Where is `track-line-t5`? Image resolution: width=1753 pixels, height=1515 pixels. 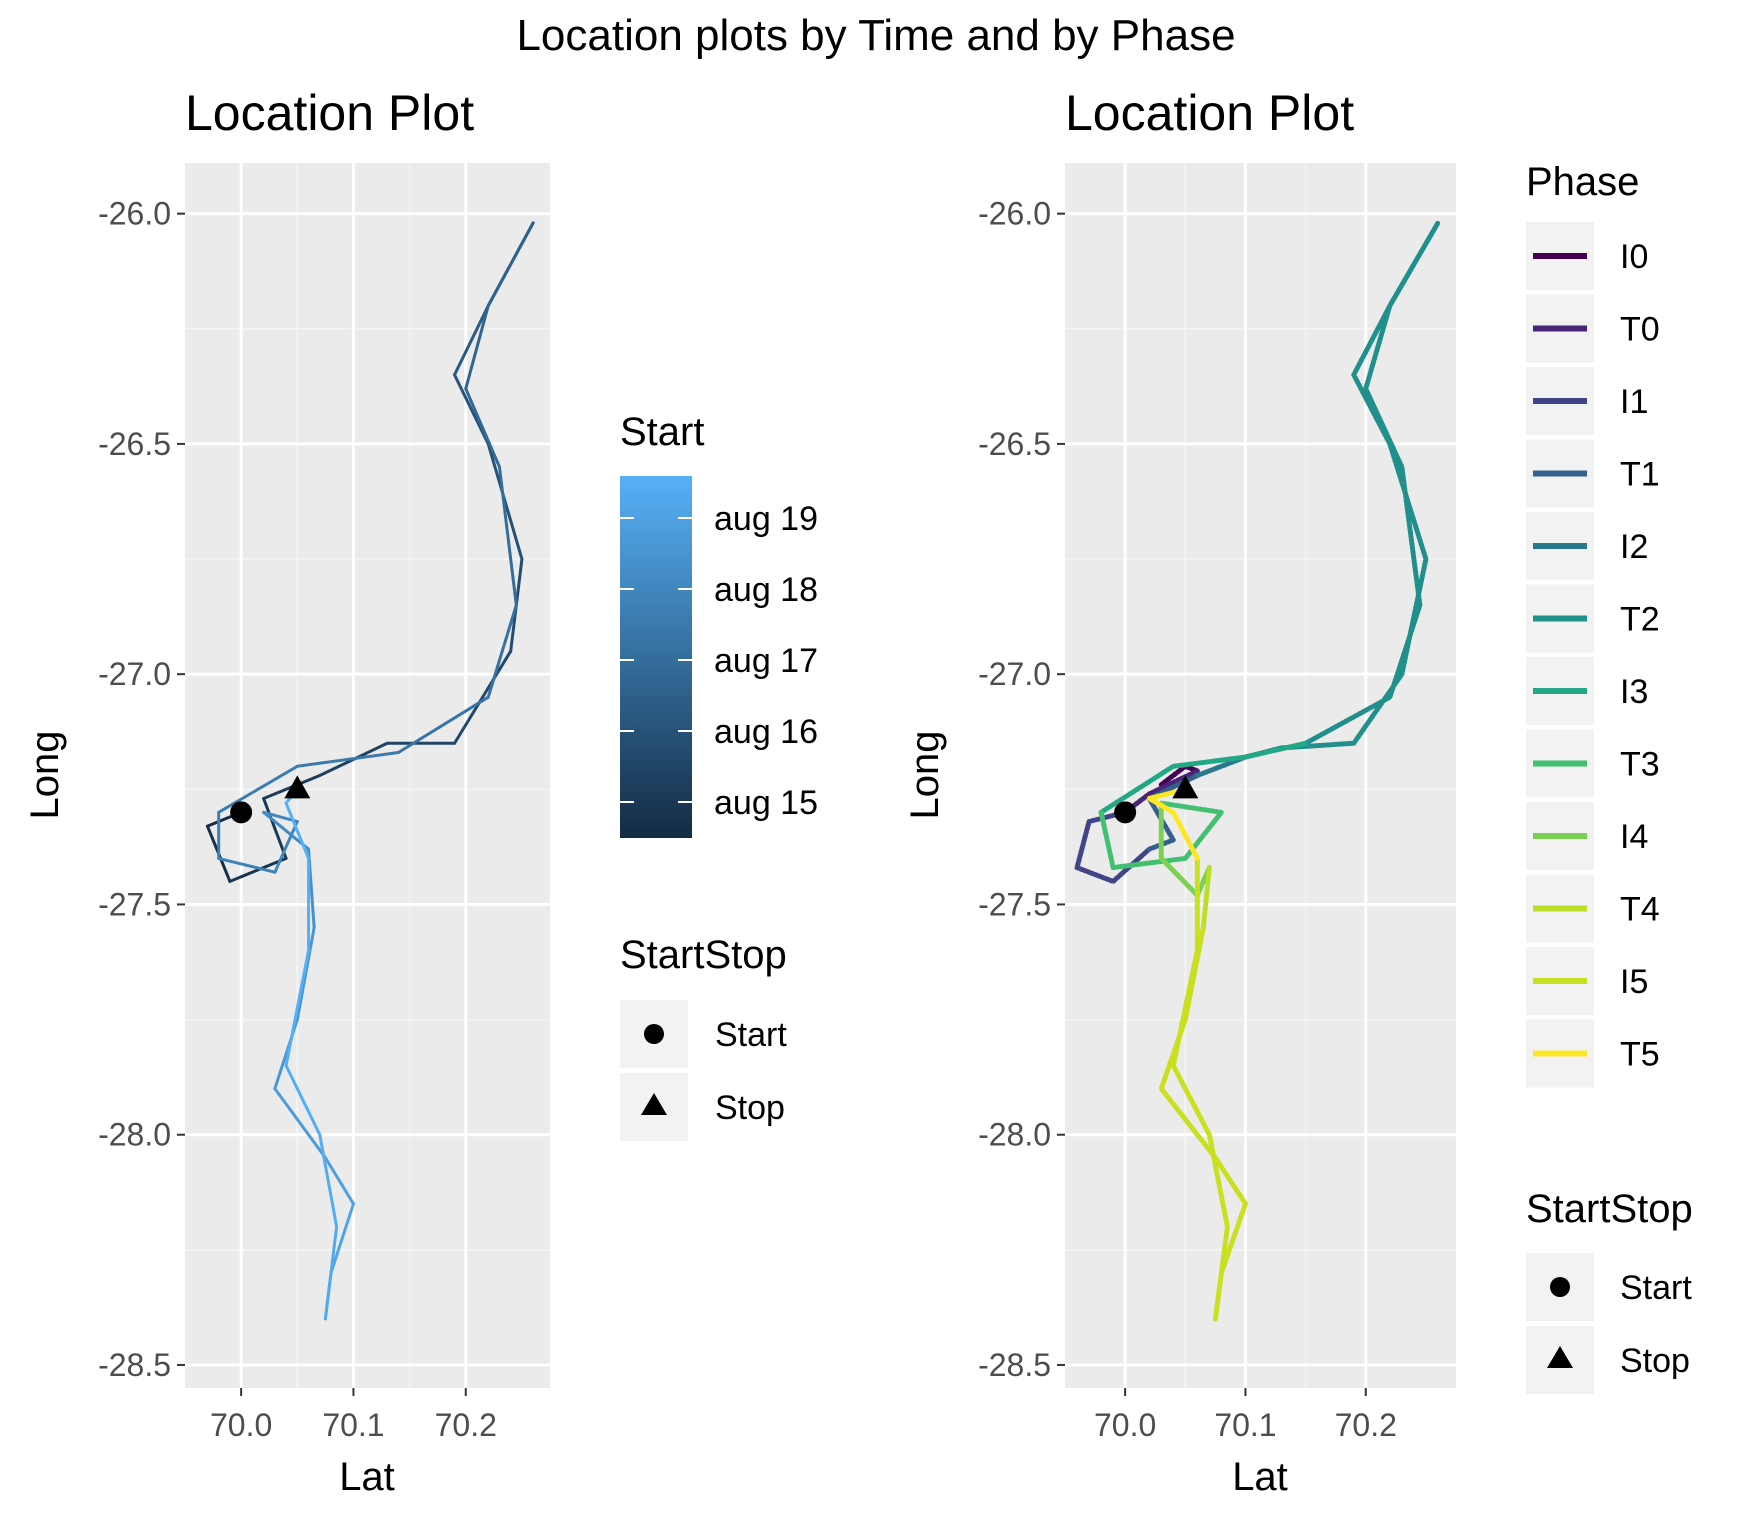 track-line-t5 is located at coordinates (1173, 823).